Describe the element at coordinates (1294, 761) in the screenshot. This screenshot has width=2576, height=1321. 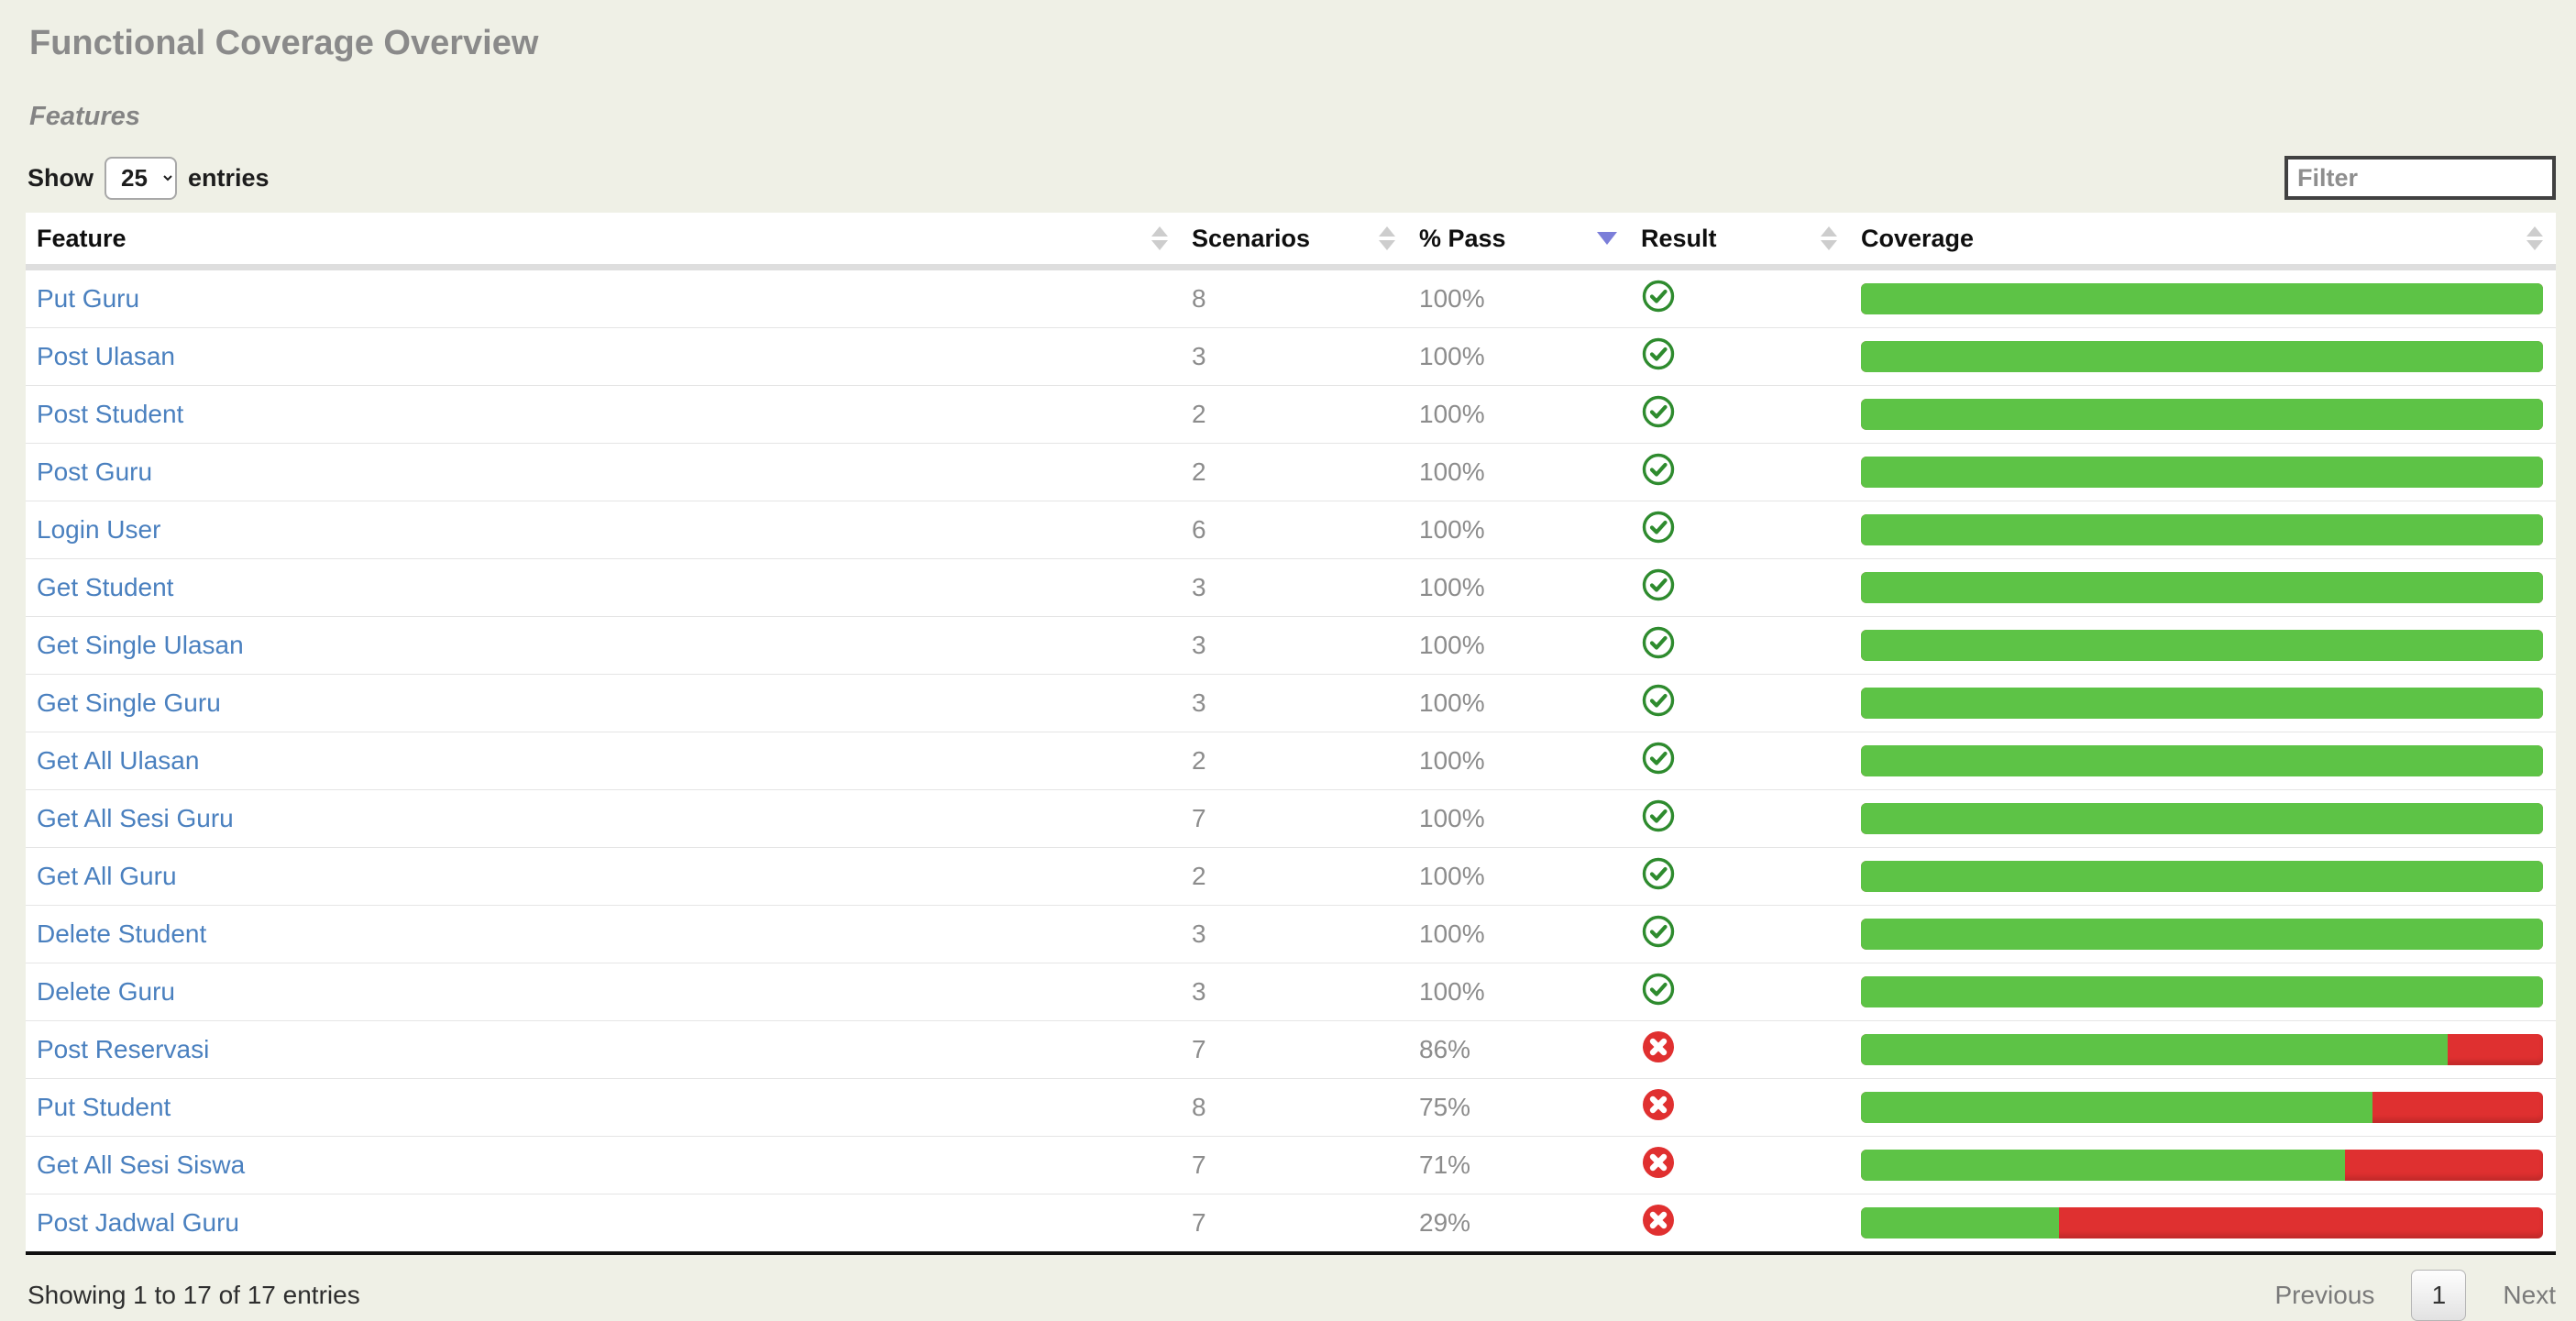
I see `scenarios-value: 2` at that location.